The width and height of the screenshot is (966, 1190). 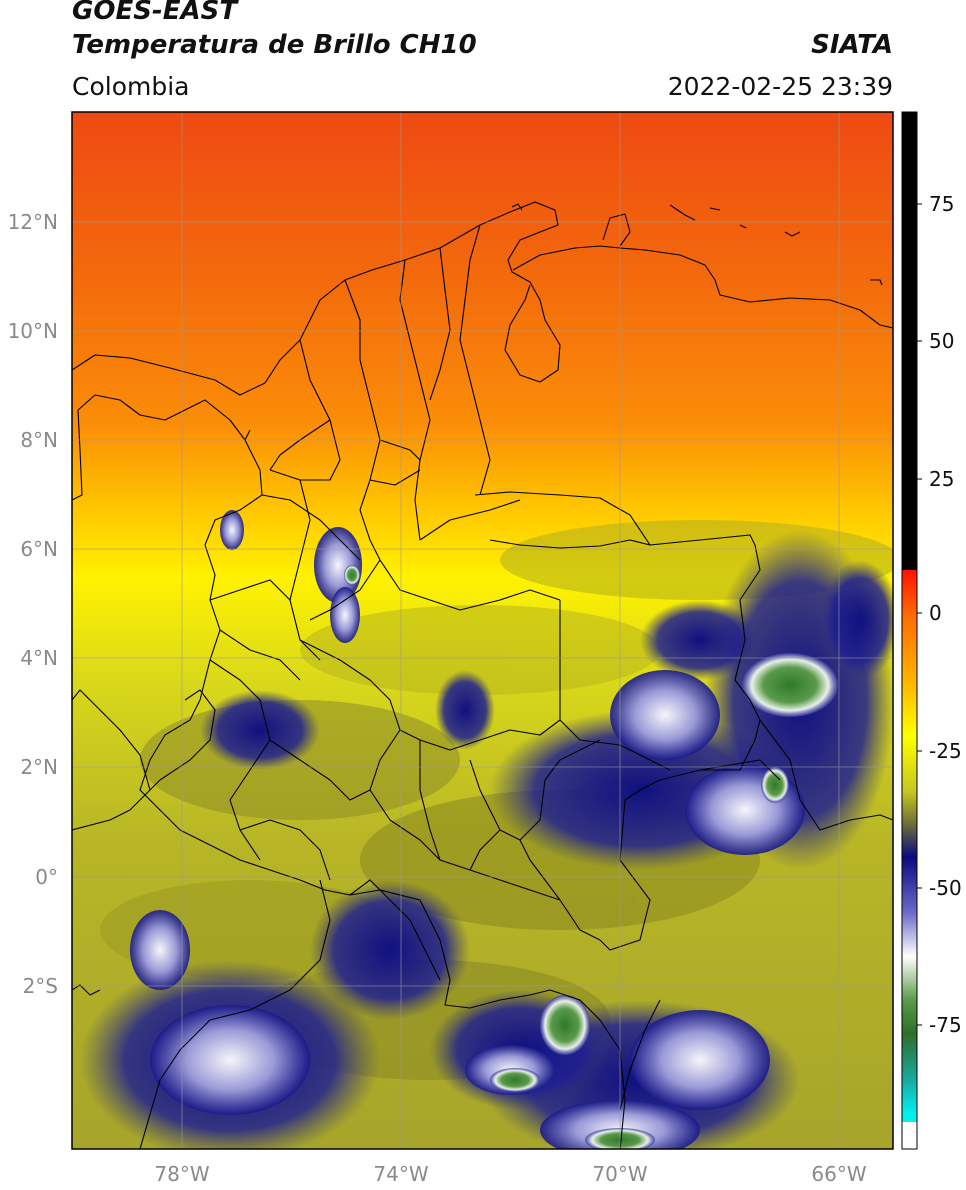 What do you see at coordinates (39, 767) in the screenshot?
I see `lat-tick-label: 2°N` at bounding box center [39, 767].